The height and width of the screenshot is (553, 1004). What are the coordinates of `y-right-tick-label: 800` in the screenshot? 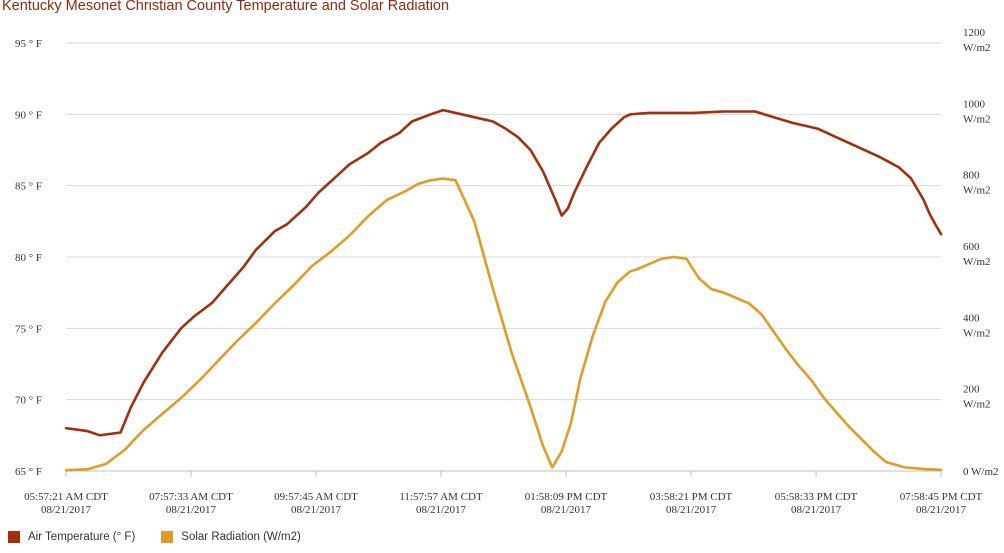 It's located at (971, 176).